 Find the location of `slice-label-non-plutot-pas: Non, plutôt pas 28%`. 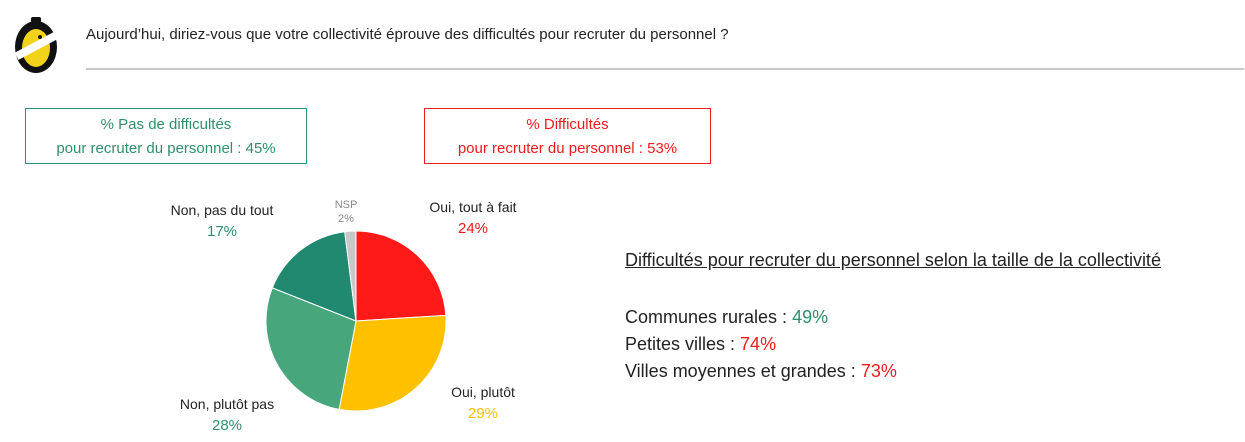

slice-label-non-plutot-pas: Non, plutôt pas 28% is located at coordinates (227, 415).